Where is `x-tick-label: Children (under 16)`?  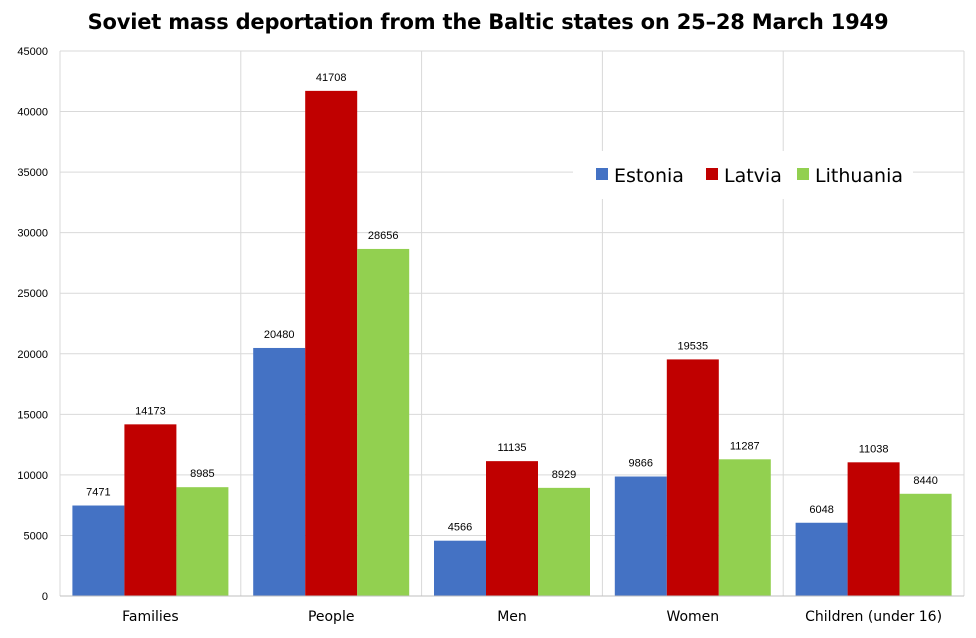 x-tick-label: Children (under 16) is located at coordinates (873, 617).